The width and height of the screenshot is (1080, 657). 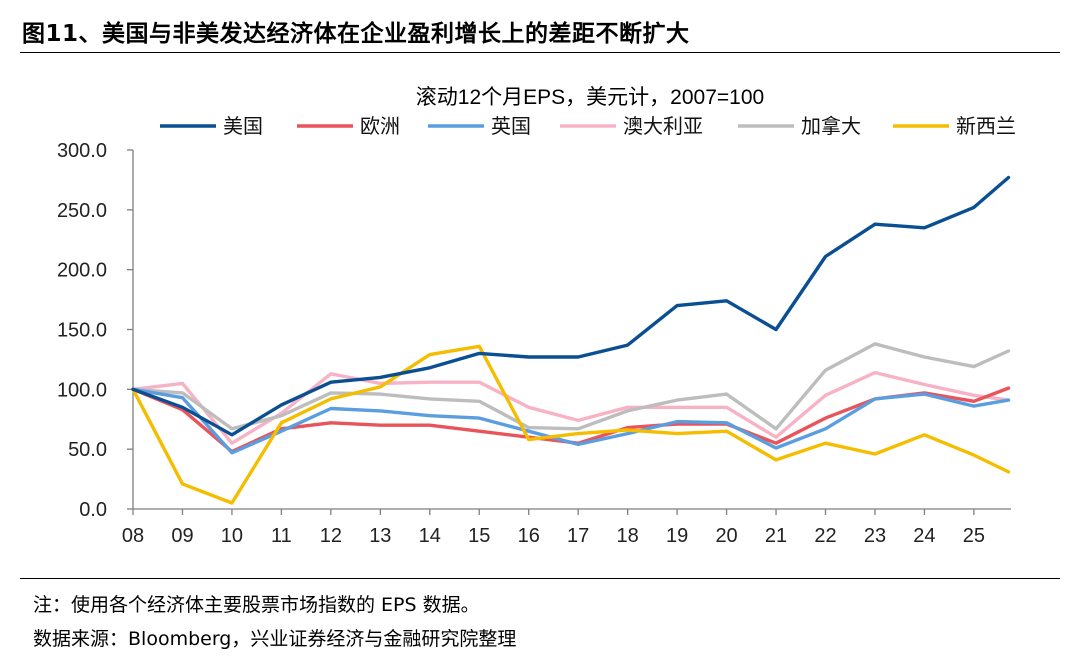 What do you see at coordinates (511, 126) in the screenshot?
I see `legend-label-uk: 英国` at bounding box center [511, 126].